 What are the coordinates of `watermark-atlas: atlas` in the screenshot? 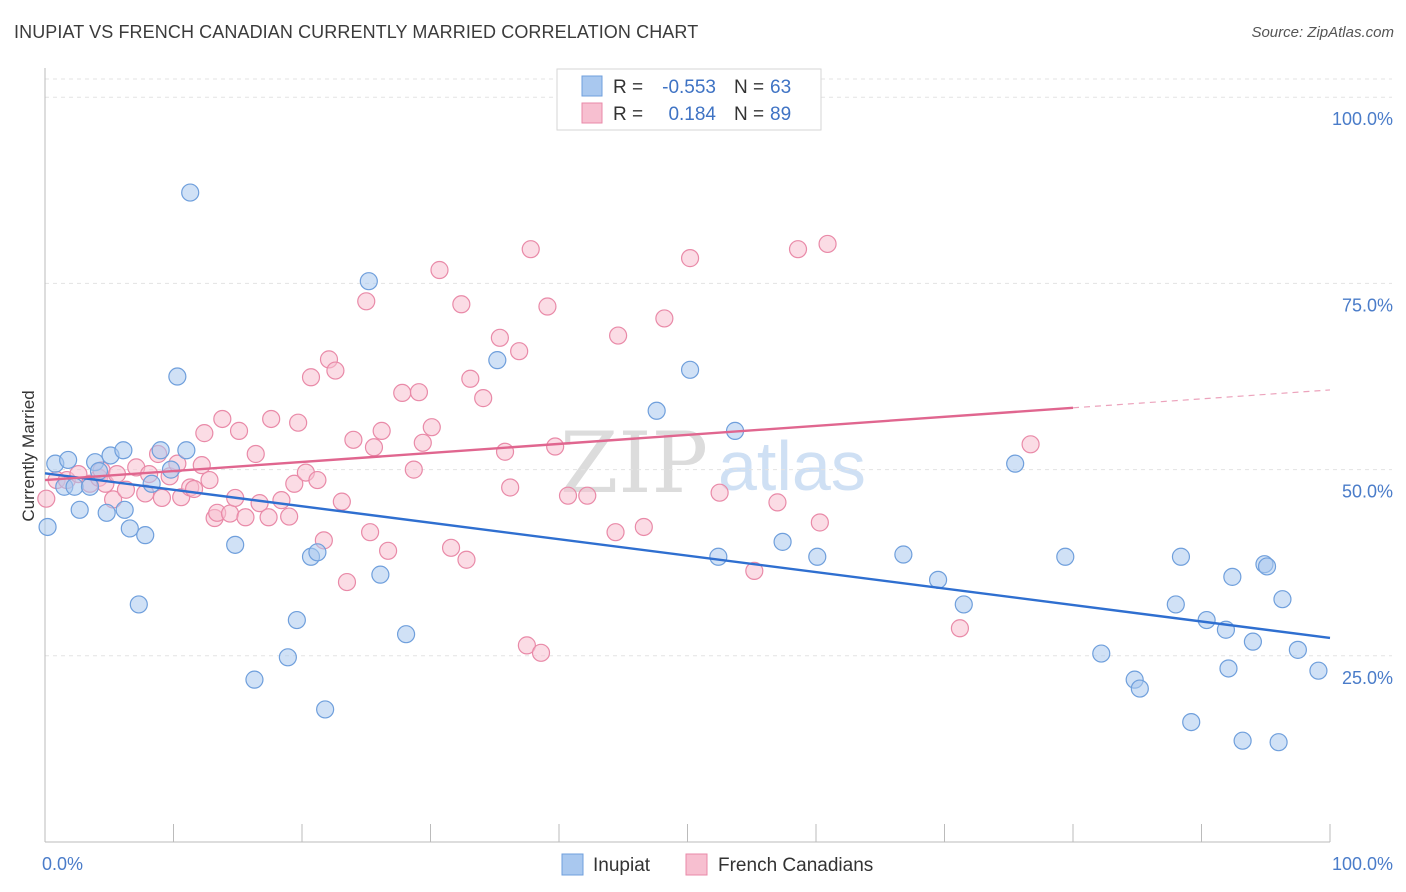 It's located at (792, 466).